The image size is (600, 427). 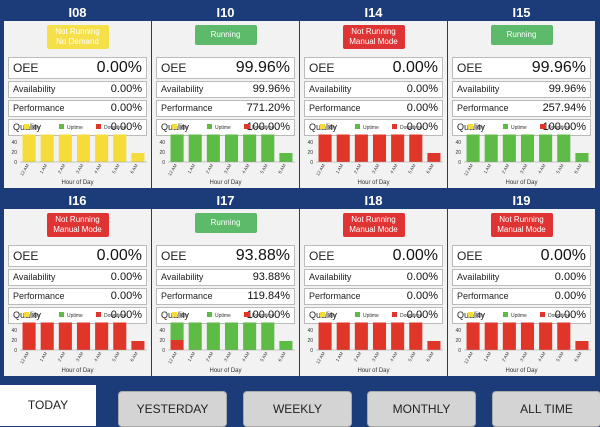 What do you see at coordinates (521, 34) in the screenshot?
I see `status-line: Running` at bounding box center [521, 34].